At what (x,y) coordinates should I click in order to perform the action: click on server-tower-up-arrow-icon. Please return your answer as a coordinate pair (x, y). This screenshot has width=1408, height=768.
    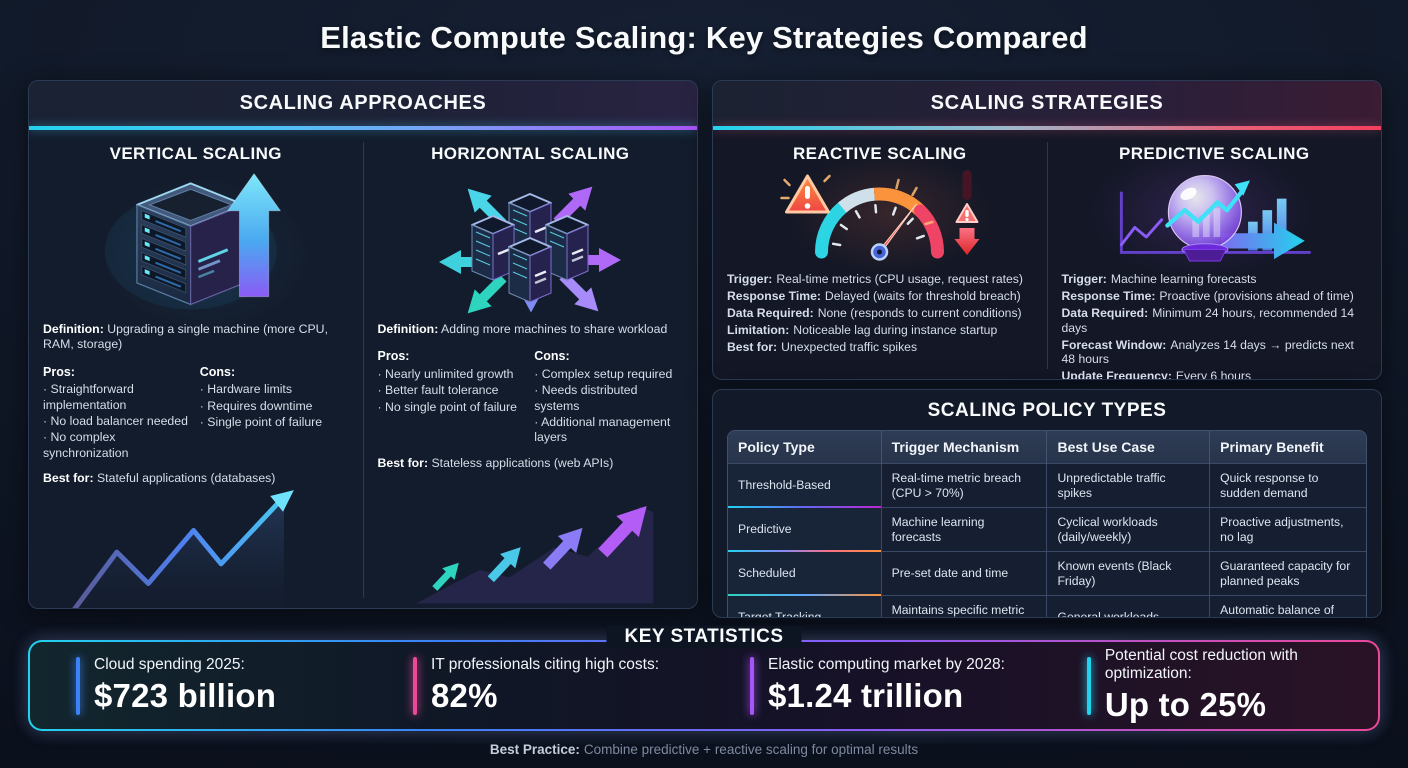
    Looking at the image, I should click on (195, 241).